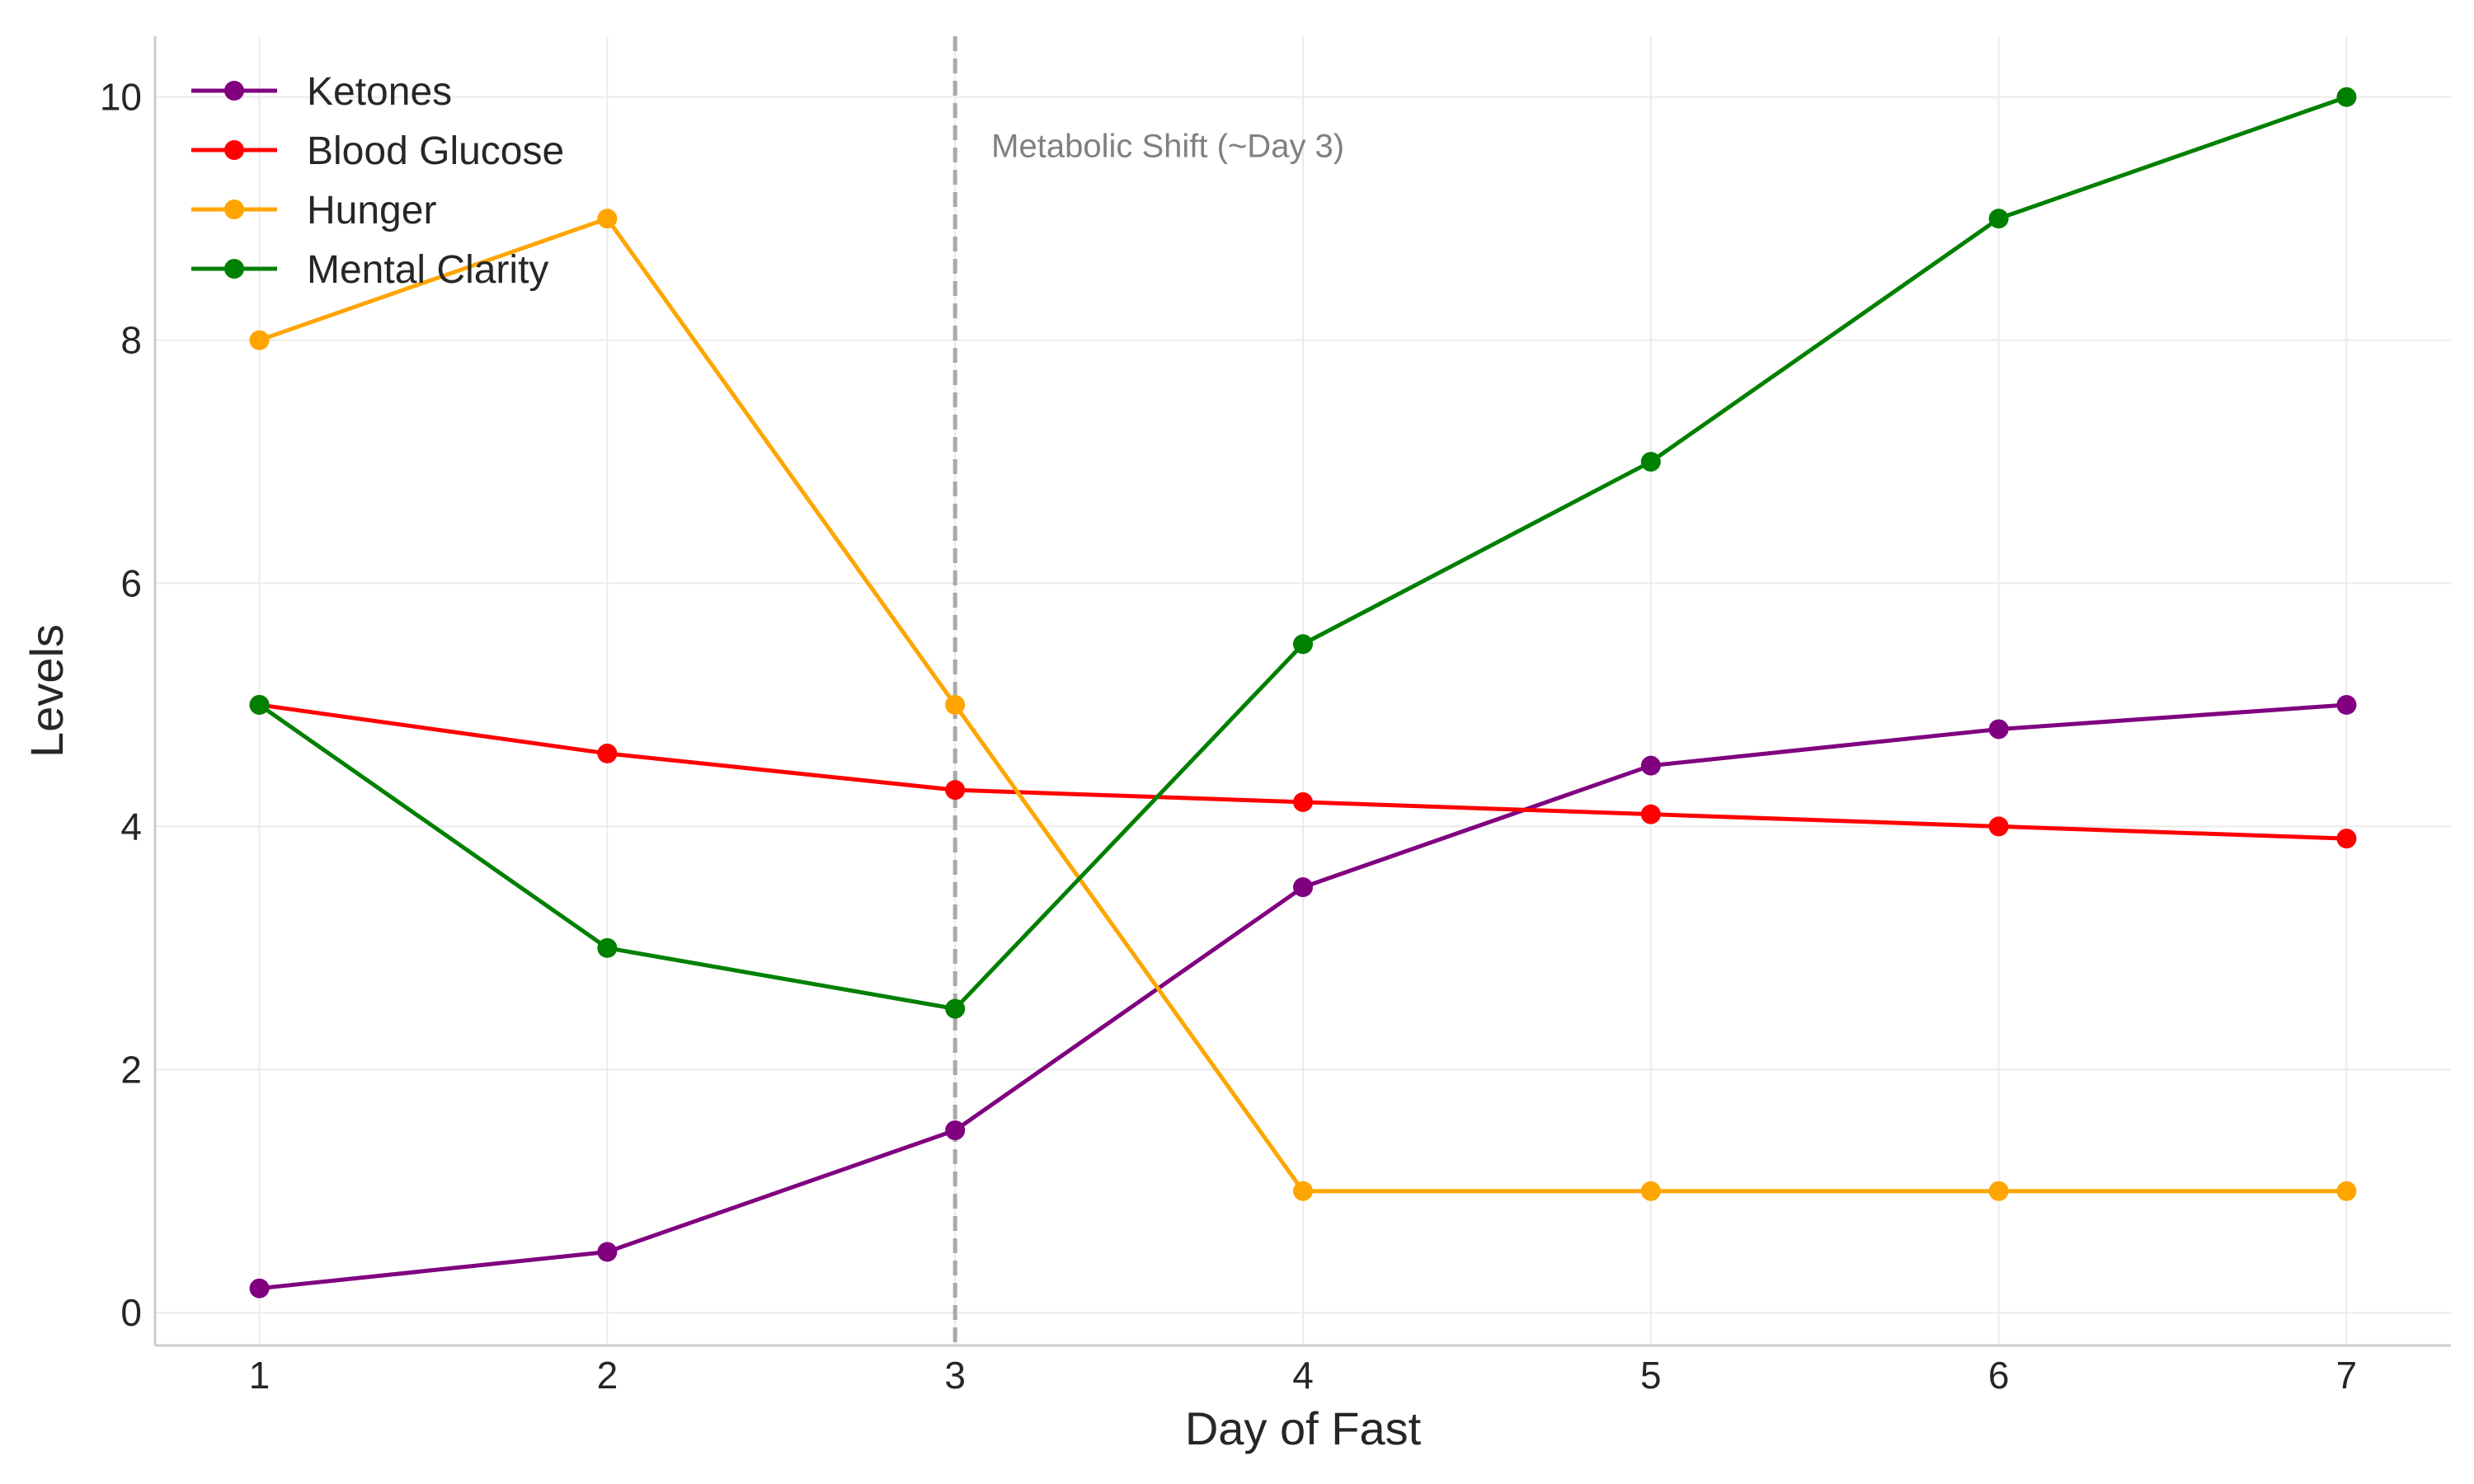 The image size is (2474, 1484). What do you see at coordinates (121, 97) in the screenshot?
I see `y-tick-label: 10` at bounding box center [121, 97].